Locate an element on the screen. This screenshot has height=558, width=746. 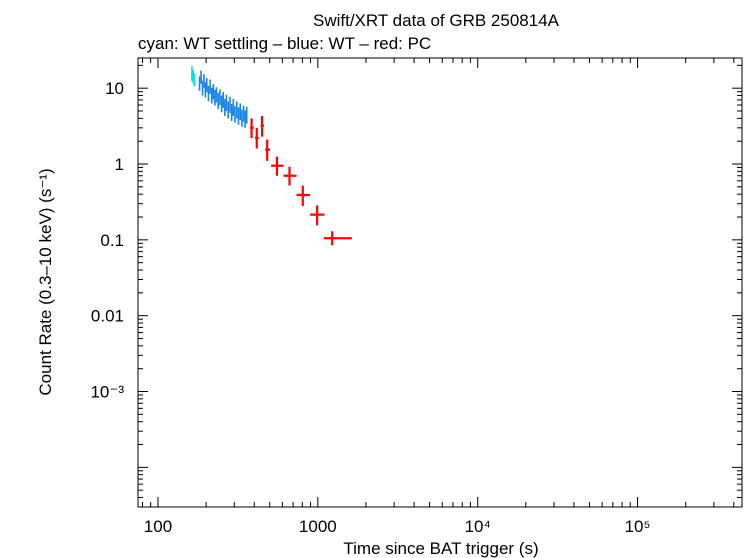
y-axis-tick-labels: 10 1 0.1 0.01 10⁻³ is located at coordinates (107, 240).